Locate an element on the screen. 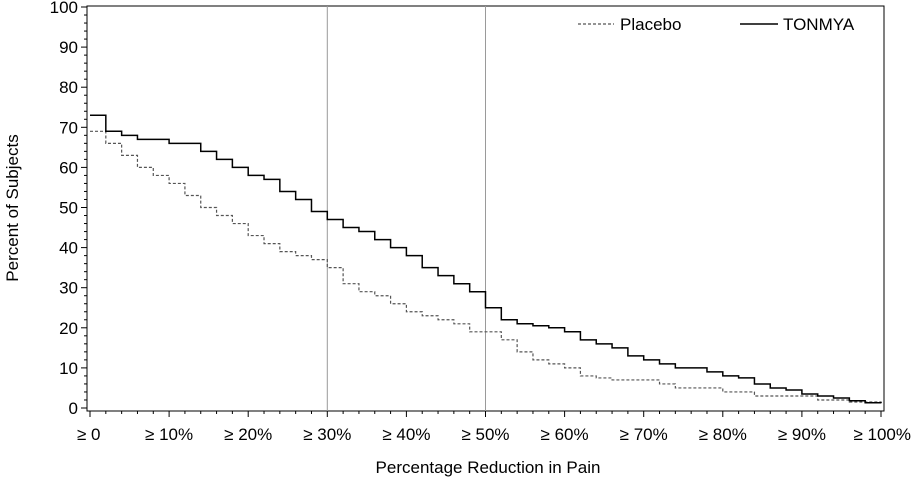 Image resolution: width=912 pixels, height=481 pixels. x-tick-label: ≥ 70% is located at coordinates (644, 434).